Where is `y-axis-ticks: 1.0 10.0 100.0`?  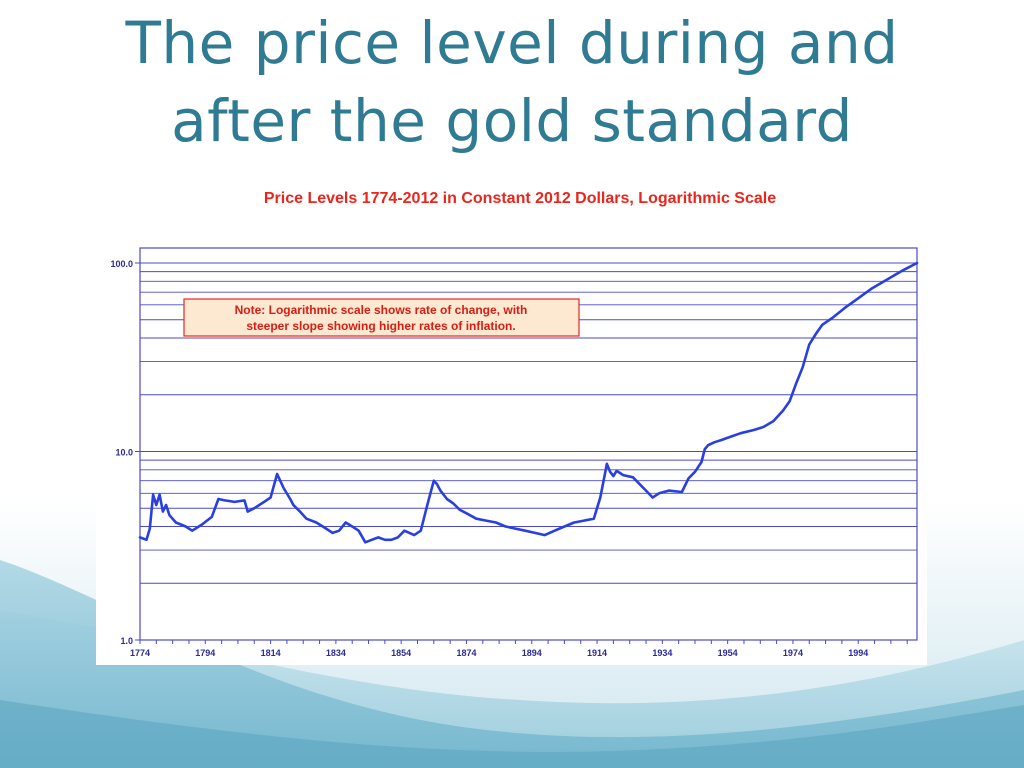 y-axis-ticks: 1.0 10.0 100.0 is located at coordinates (125, 452).